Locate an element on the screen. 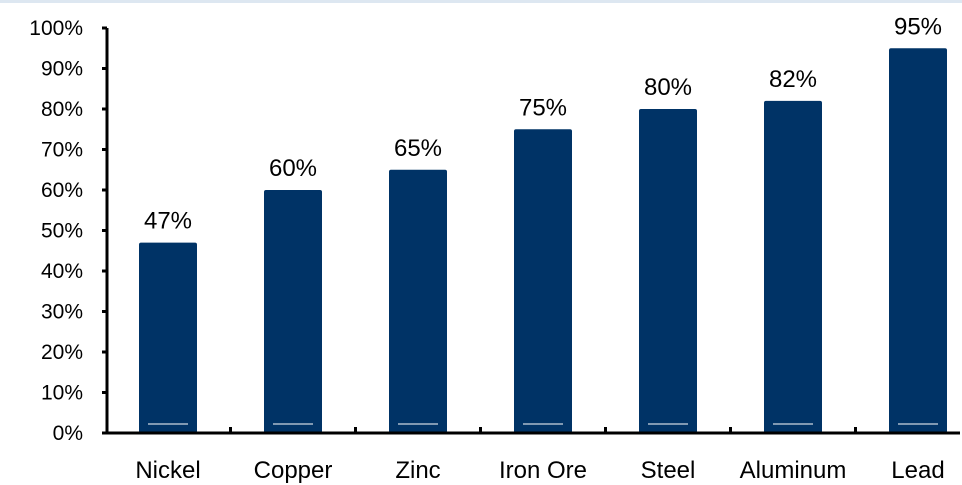  y-tick-label: 80% is located at coordinates (62, 109).